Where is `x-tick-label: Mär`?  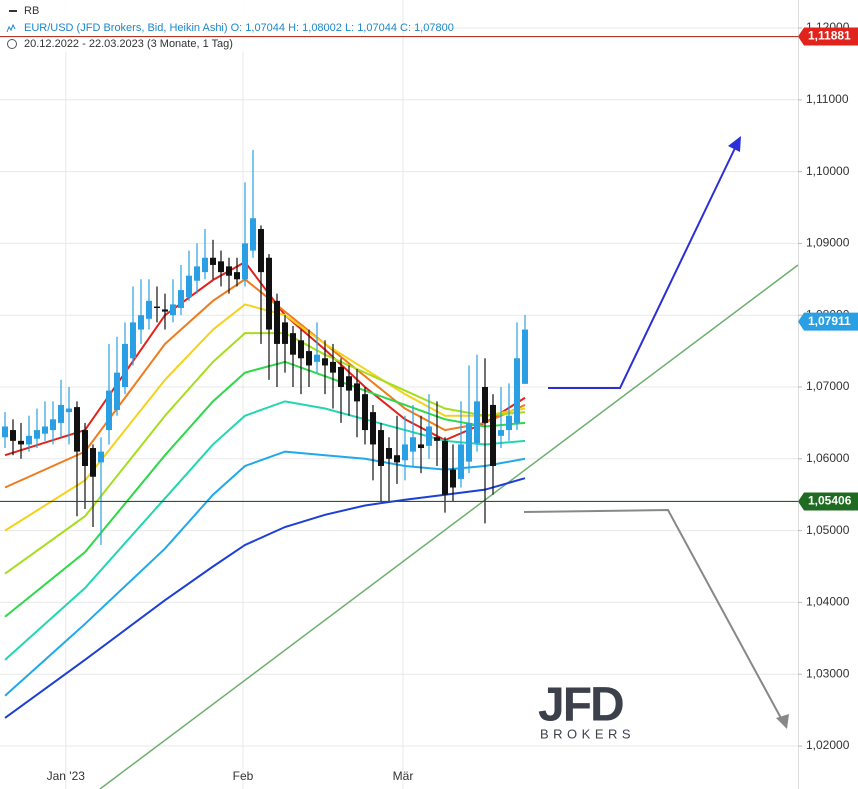 x-tick-label: Mär is located at coordinates (403, 776).